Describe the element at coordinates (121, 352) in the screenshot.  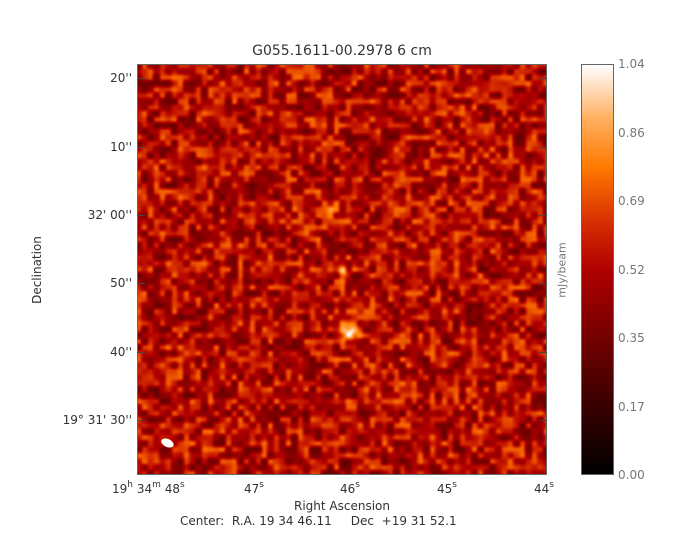
I see `y-tick-label: 40''` at that location.